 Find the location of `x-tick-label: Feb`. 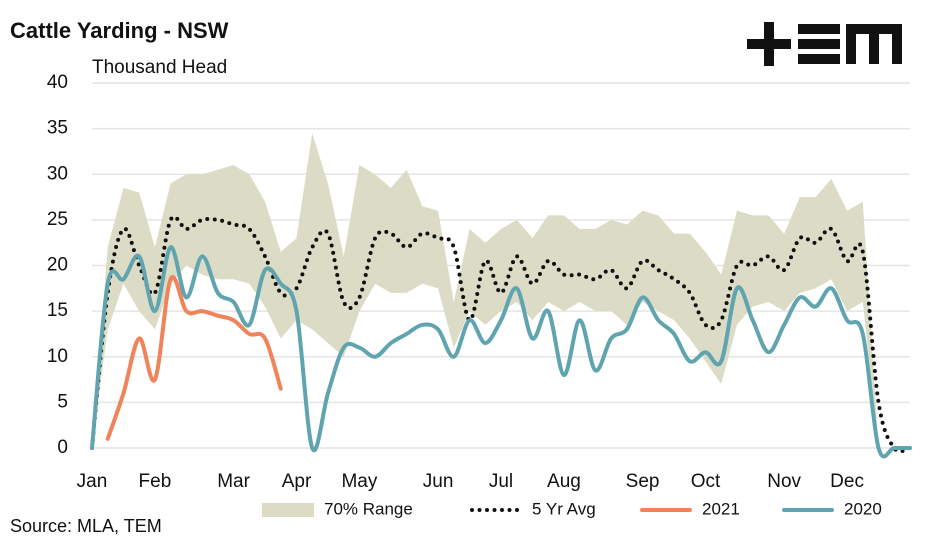

x-tick-label: Feb is located at coordinates (155, 481).